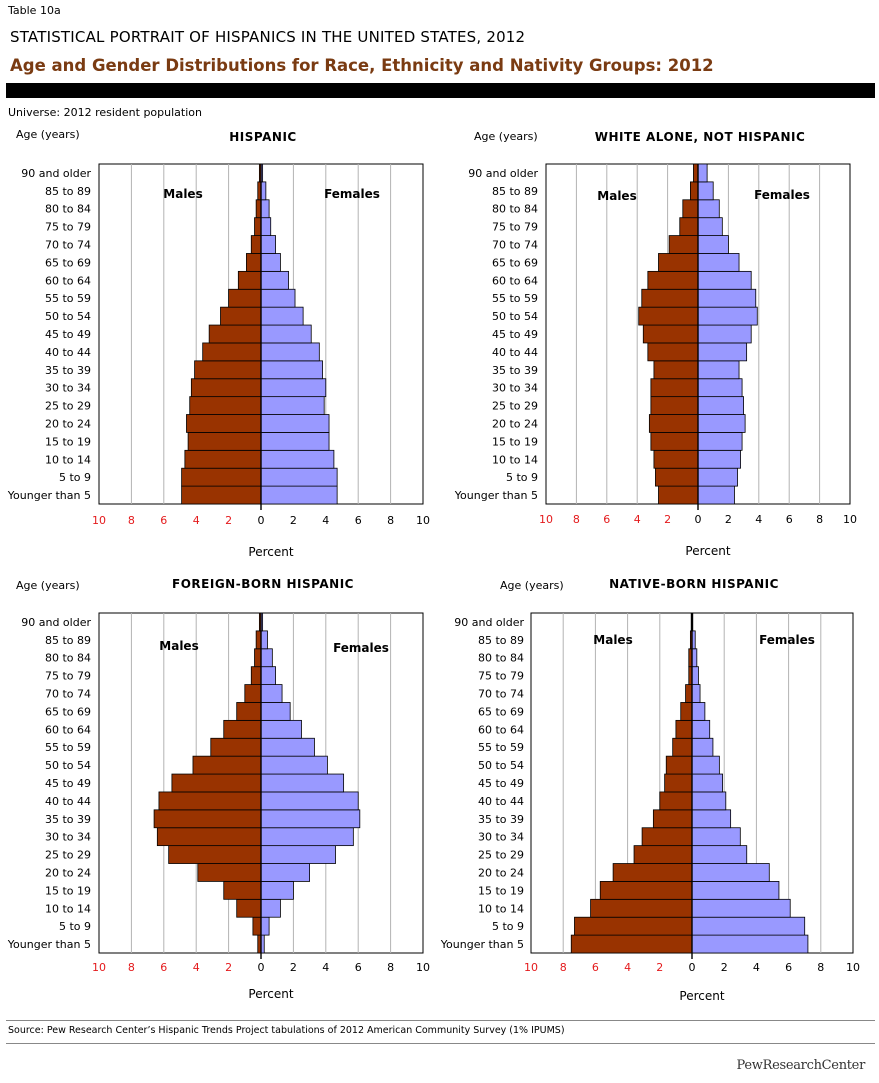  I want to click on age-category-label: 50 to 54, so click(68, 765).